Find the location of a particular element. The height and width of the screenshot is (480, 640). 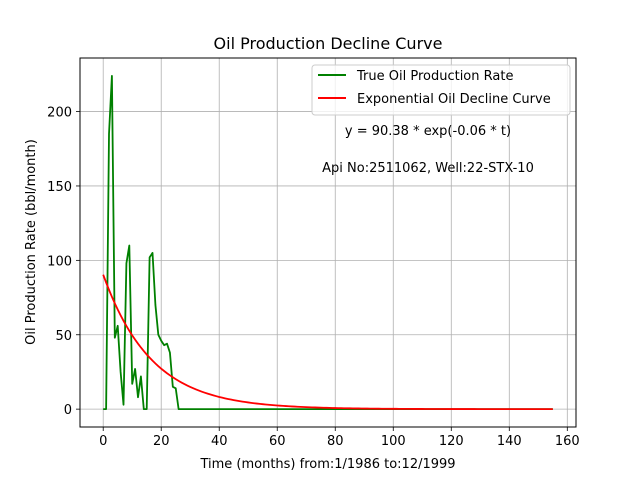

x-tick-label: 140 is located at coordinates (509, 441).